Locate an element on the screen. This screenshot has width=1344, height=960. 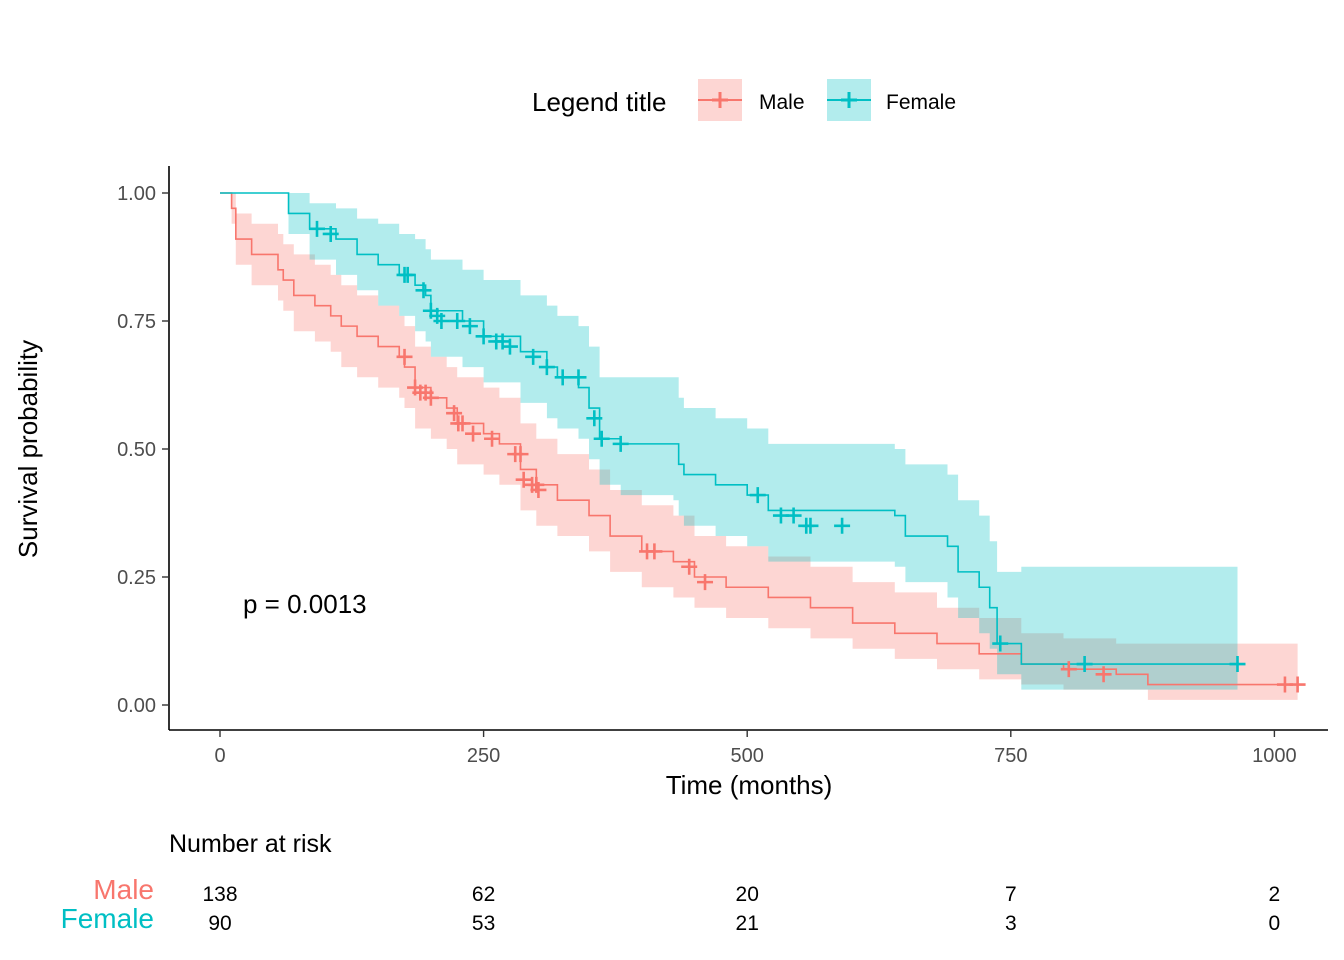
risk-count-female: 90 is located at coordinates (219, 923).